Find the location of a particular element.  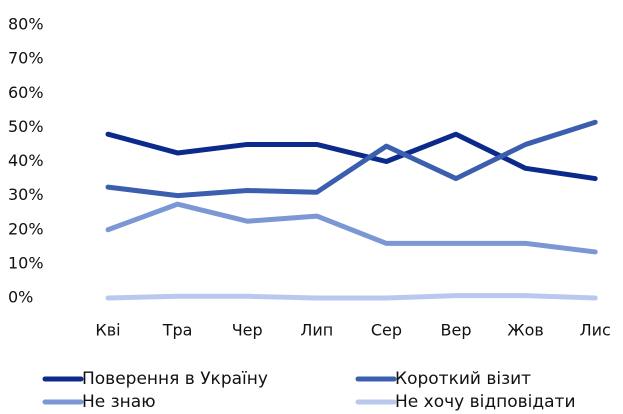

legend-label: Поверення в Україну is located at coordinates (175, 379).